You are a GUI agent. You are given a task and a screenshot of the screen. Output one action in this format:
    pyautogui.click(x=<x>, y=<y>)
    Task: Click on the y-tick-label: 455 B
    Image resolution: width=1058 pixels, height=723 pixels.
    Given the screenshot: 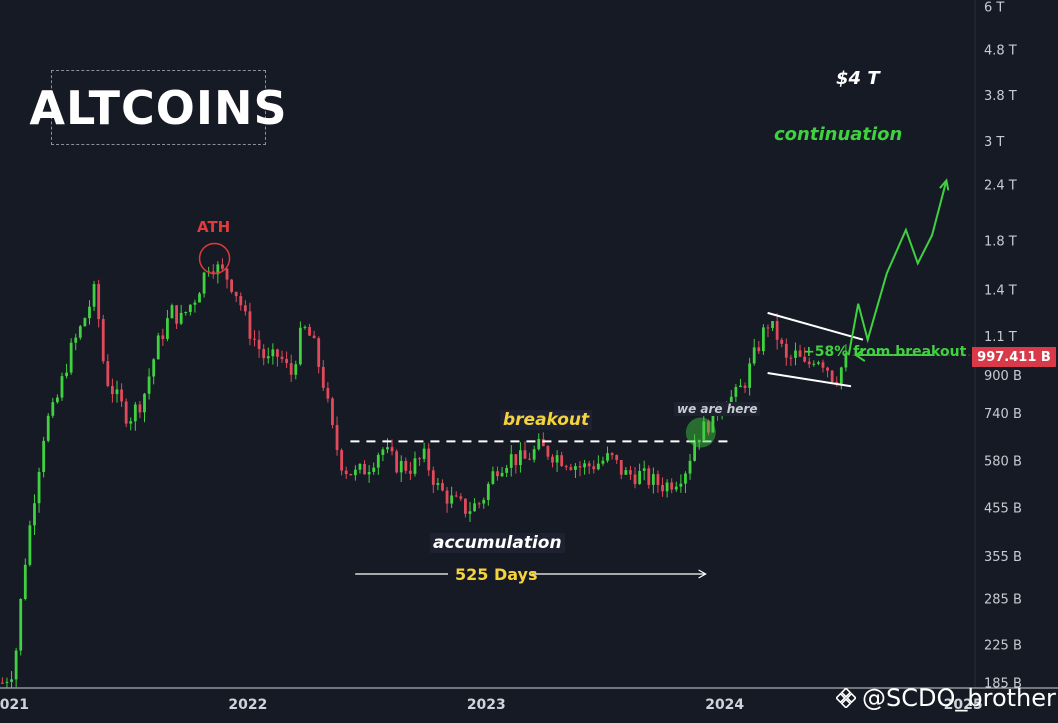 What is the action you would take?
    pyautogui.click(x=1003, y=509)
    